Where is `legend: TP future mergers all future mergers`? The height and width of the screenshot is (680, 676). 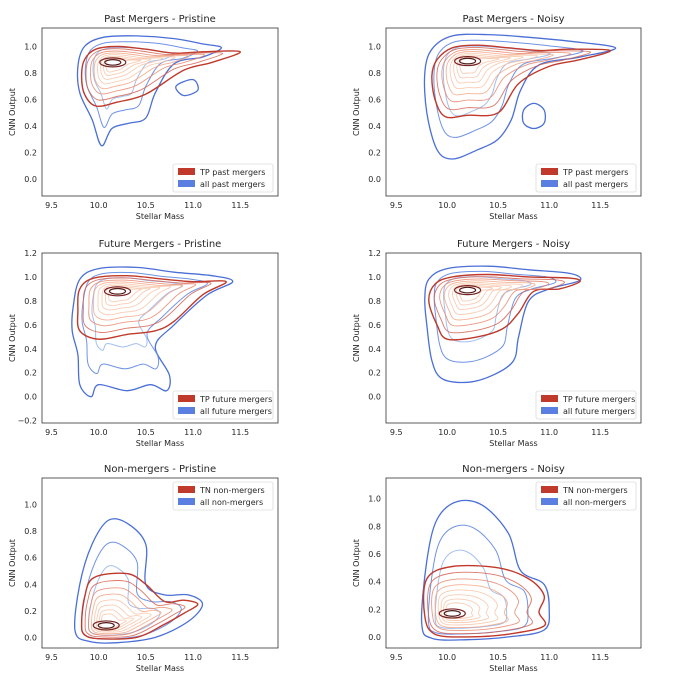 legend: TP future mergers all future mergers is located at coordinates (223, 405).